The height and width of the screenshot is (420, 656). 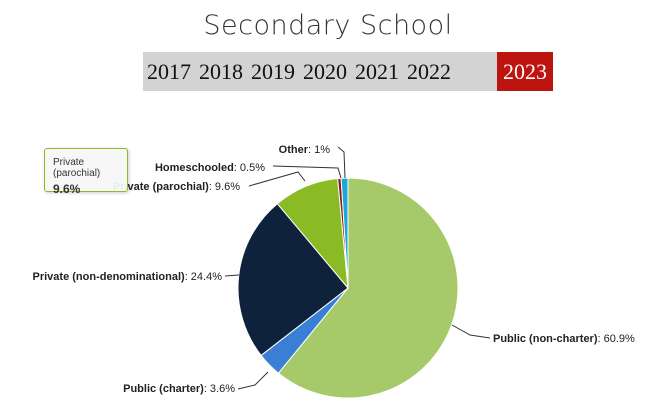 I want to click on year-2020: 2020, so click(x=325, y=71).